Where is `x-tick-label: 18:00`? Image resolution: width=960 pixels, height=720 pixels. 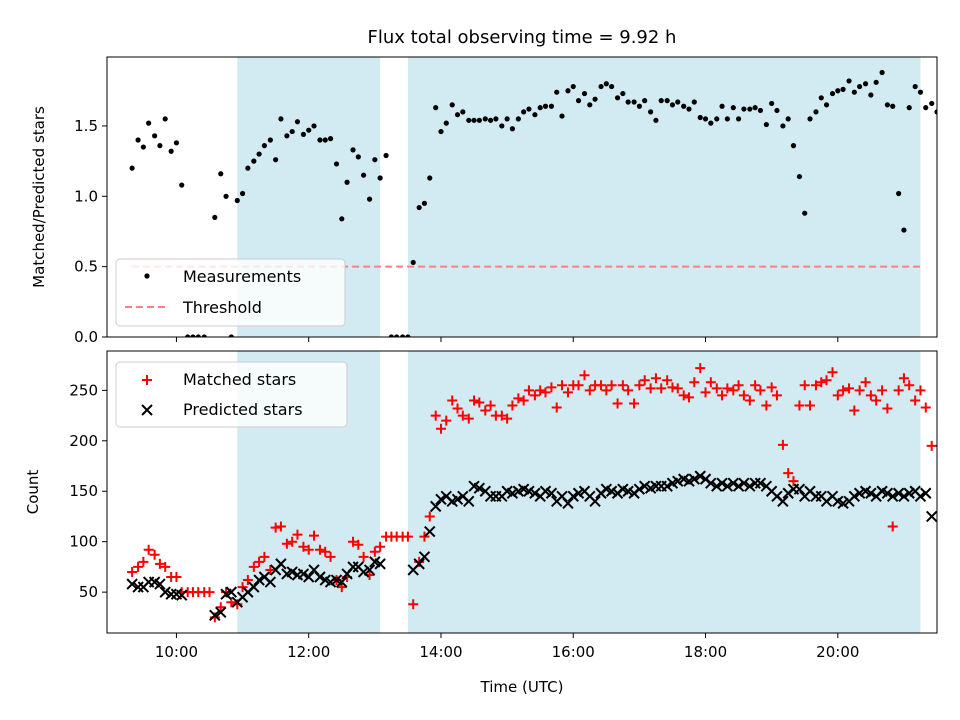
x-tick-label: 18:00 is located at coordinates (705, 652).